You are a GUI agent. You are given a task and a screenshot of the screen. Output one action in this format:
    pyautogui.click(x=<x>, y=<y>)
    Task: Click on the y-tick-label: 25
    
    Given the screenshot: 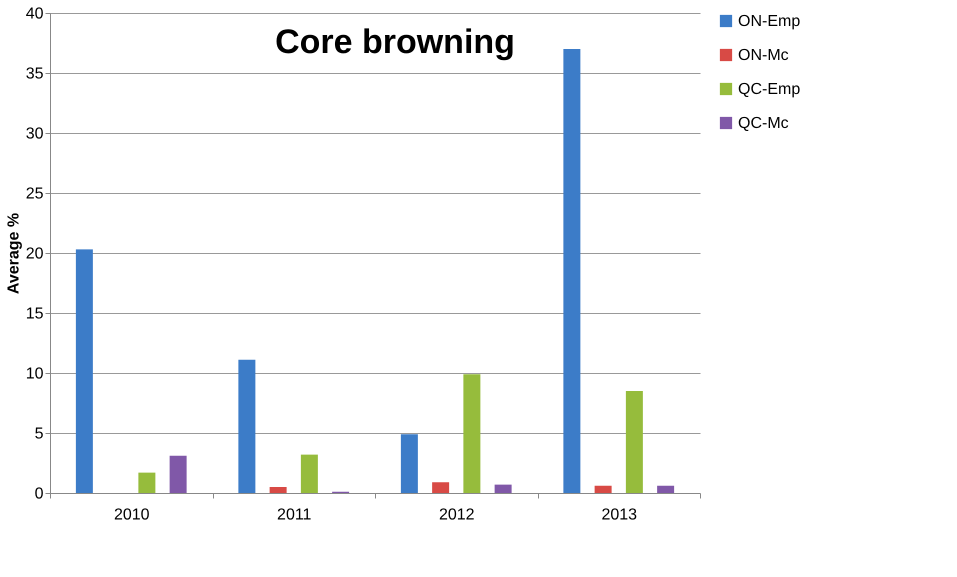 What is the action you would take?
    pyautogui.click(x=35, y=194)
    